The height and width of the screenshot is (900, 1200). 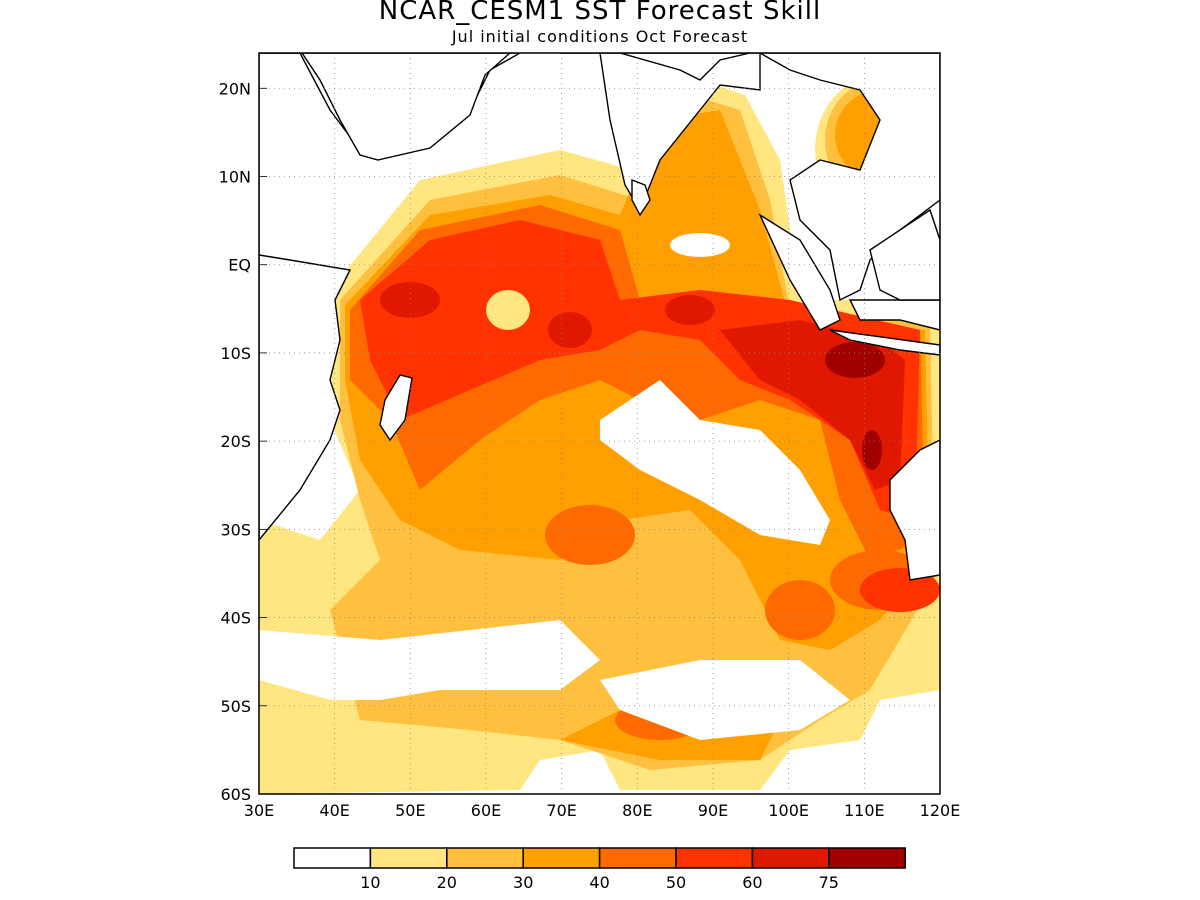 I want to click on lon-tick-label: 40E, so click(x=334, y=810).